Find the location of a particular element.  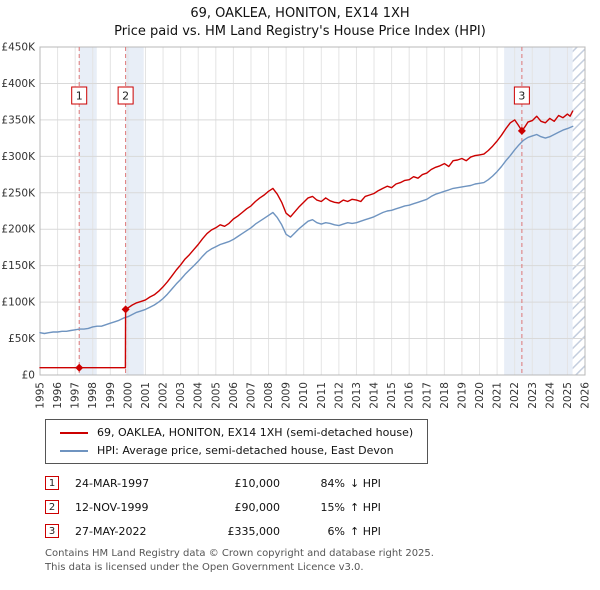

shaded-band is located at coordinates (134, 211).